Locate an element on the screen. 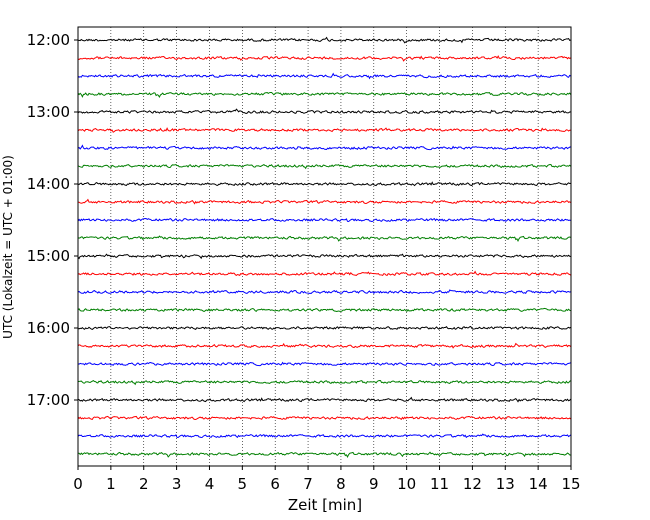 Image resolution: width=650 pixels, height=520 pixels. y-tick-label: 13:00 is located at coordinates (48, 112).